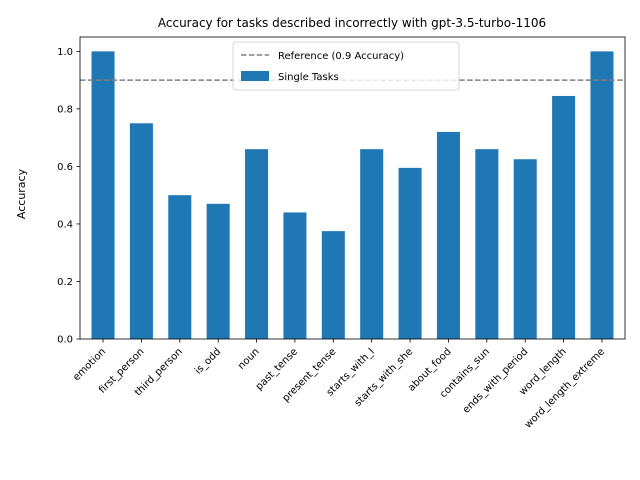 The width and height of the screenshot is (640, 480). I want to click on y-tick-label: 0.4, so click(65, 224).